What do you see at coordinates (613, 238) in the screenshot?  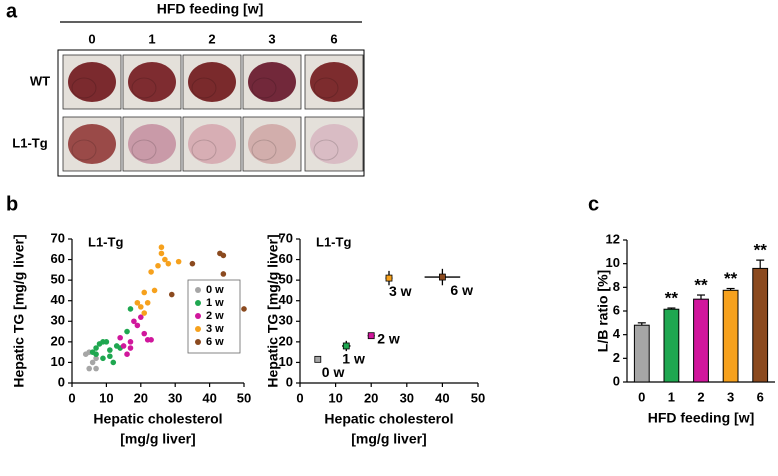 I see `y-tick-label: 12` at bounding box center [613, 238].